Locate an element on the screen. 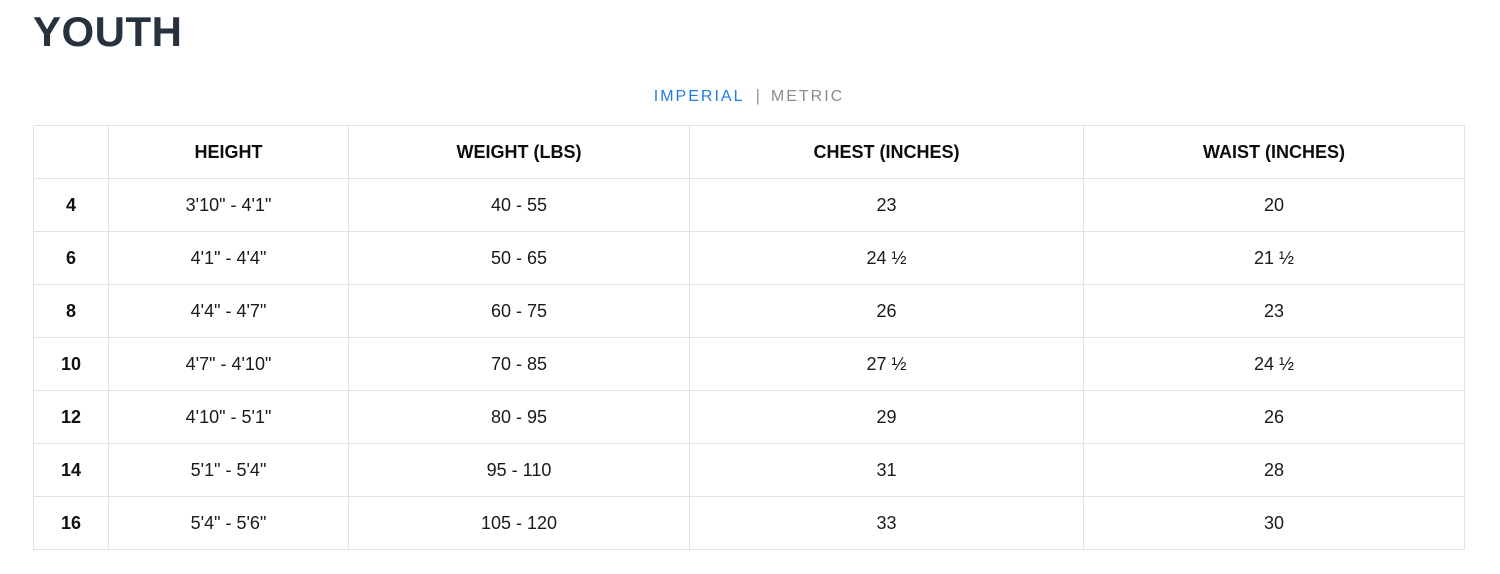  table-row: 10 4'7" - 4'10" 70 - 85 27 ½ 24 ½ is located at coordinates (749, 364).